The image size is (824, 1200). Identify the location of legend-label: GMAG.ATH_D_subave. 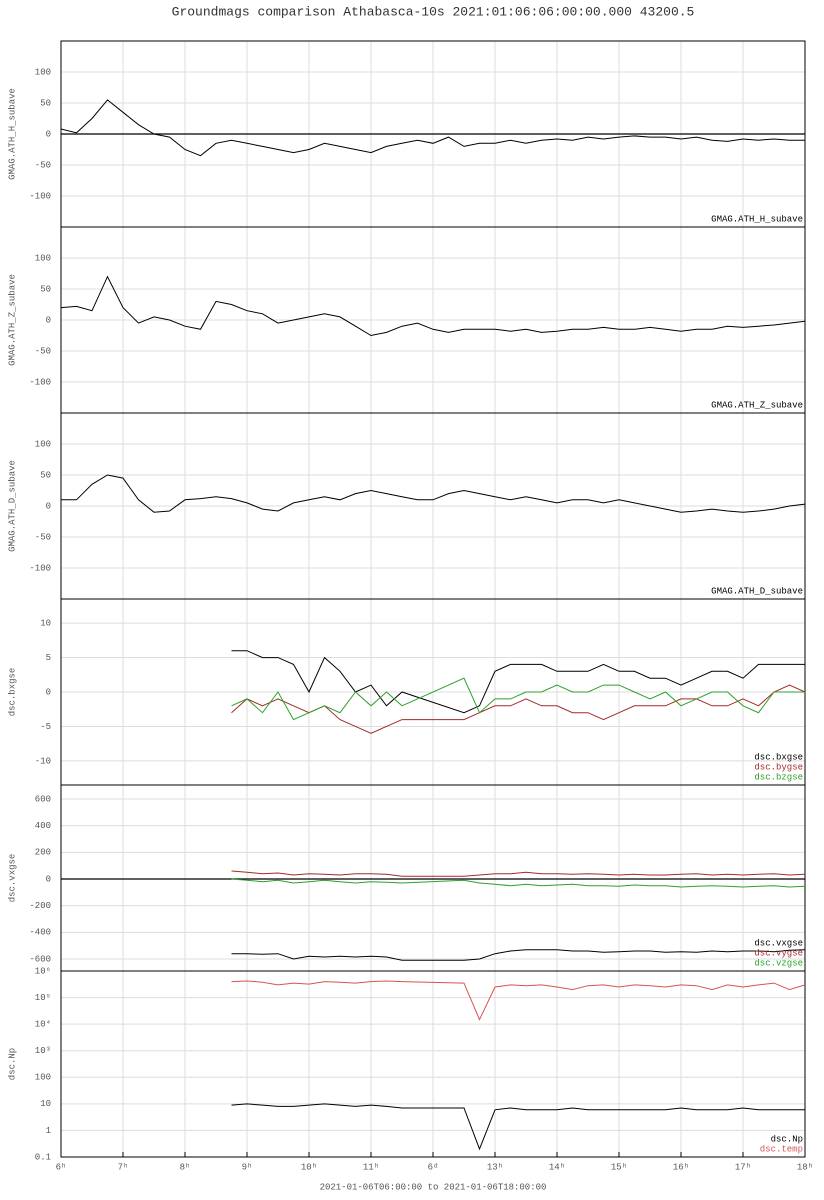
(757, 591).